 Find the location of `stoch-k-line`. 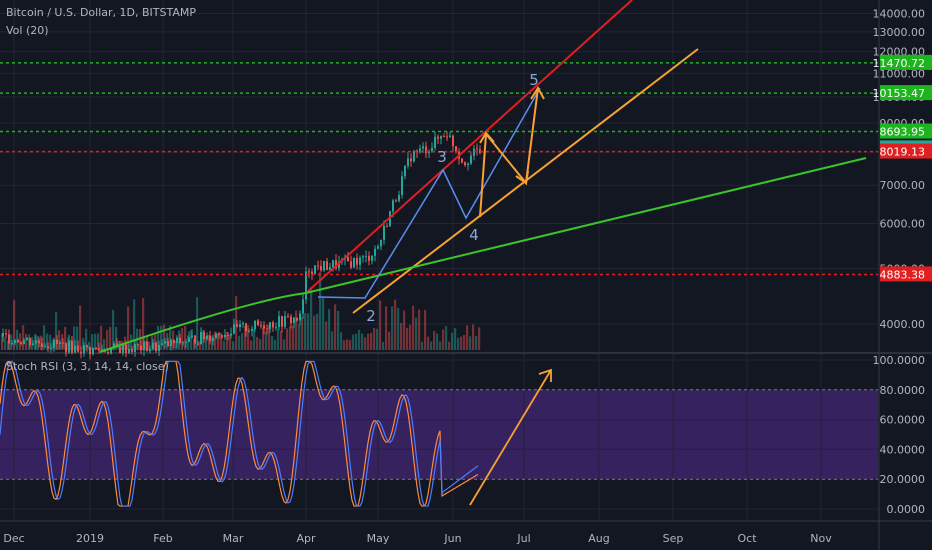

stoch-k-line is located at coordinates (239, 433).